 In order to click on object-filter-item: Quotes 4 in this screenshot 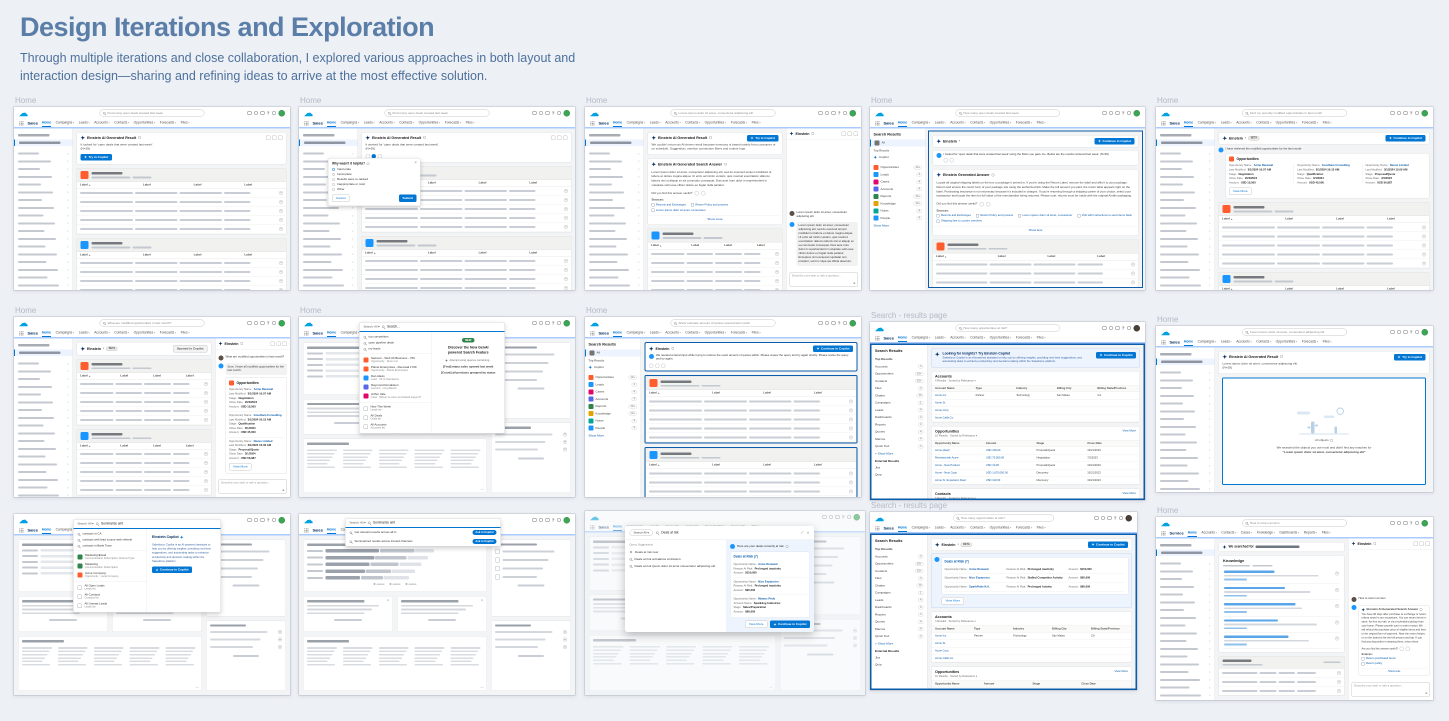, I will do `click(899, 621)`.